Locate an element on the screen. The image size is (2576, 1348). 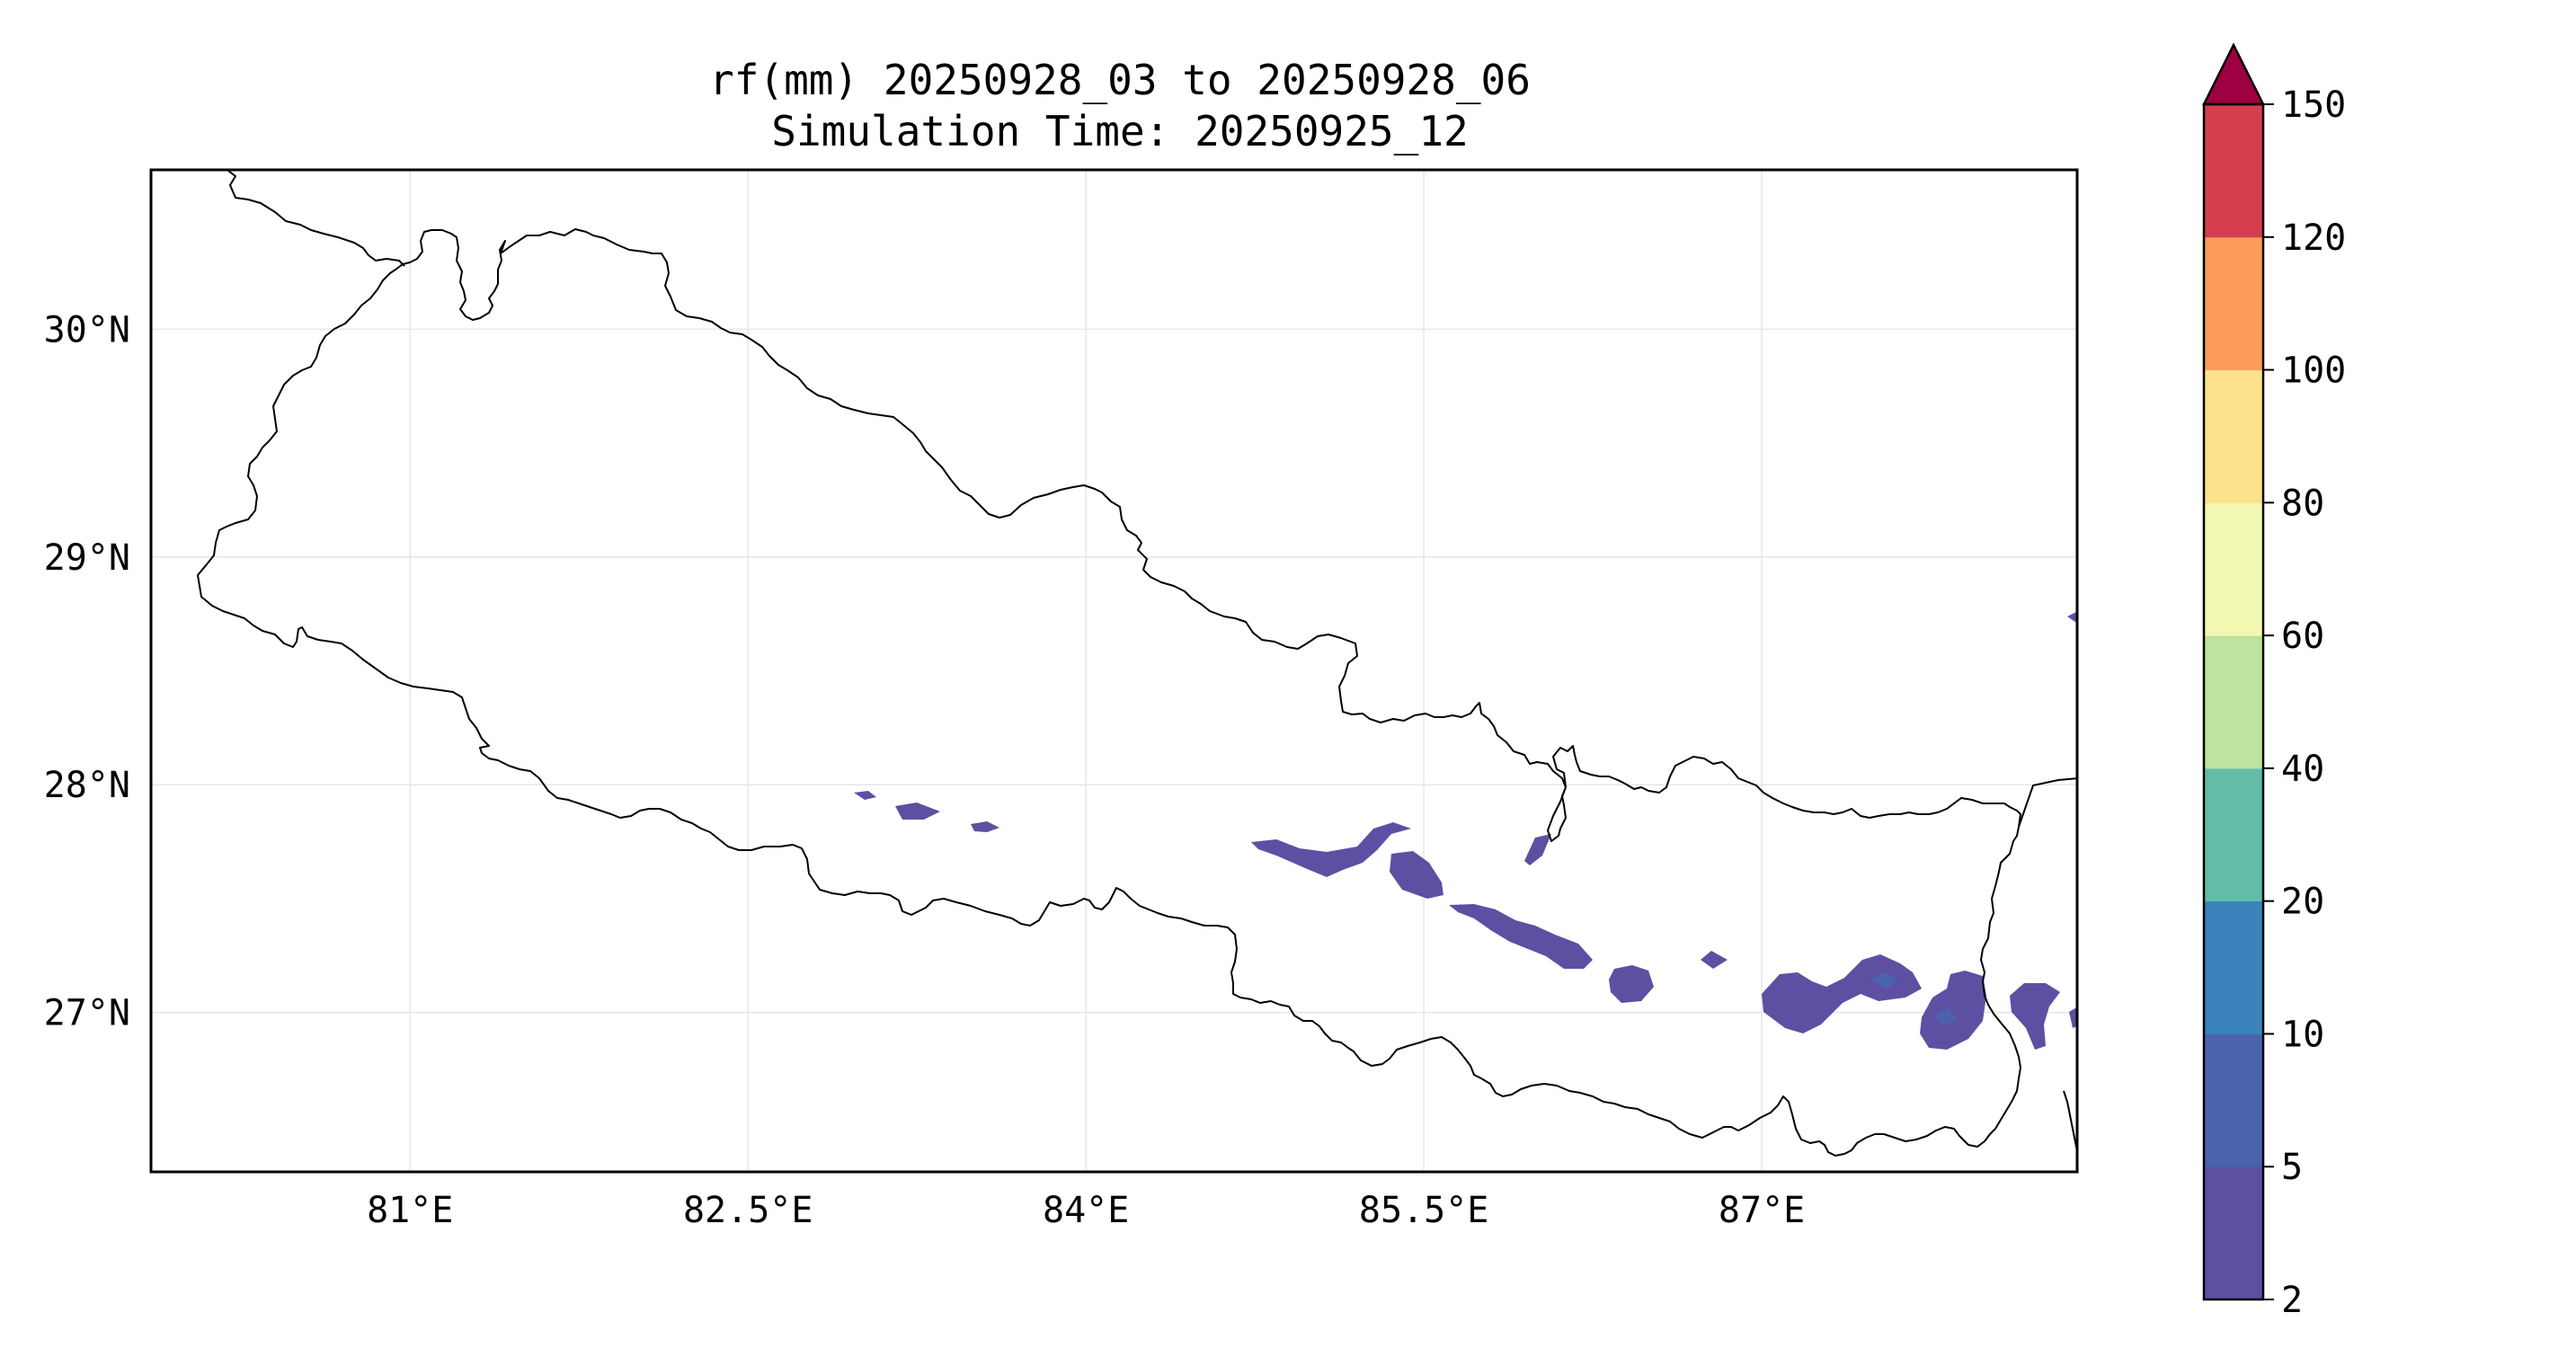
lon-tick-label: 82.5°E is located at coordinates (748, 1210).